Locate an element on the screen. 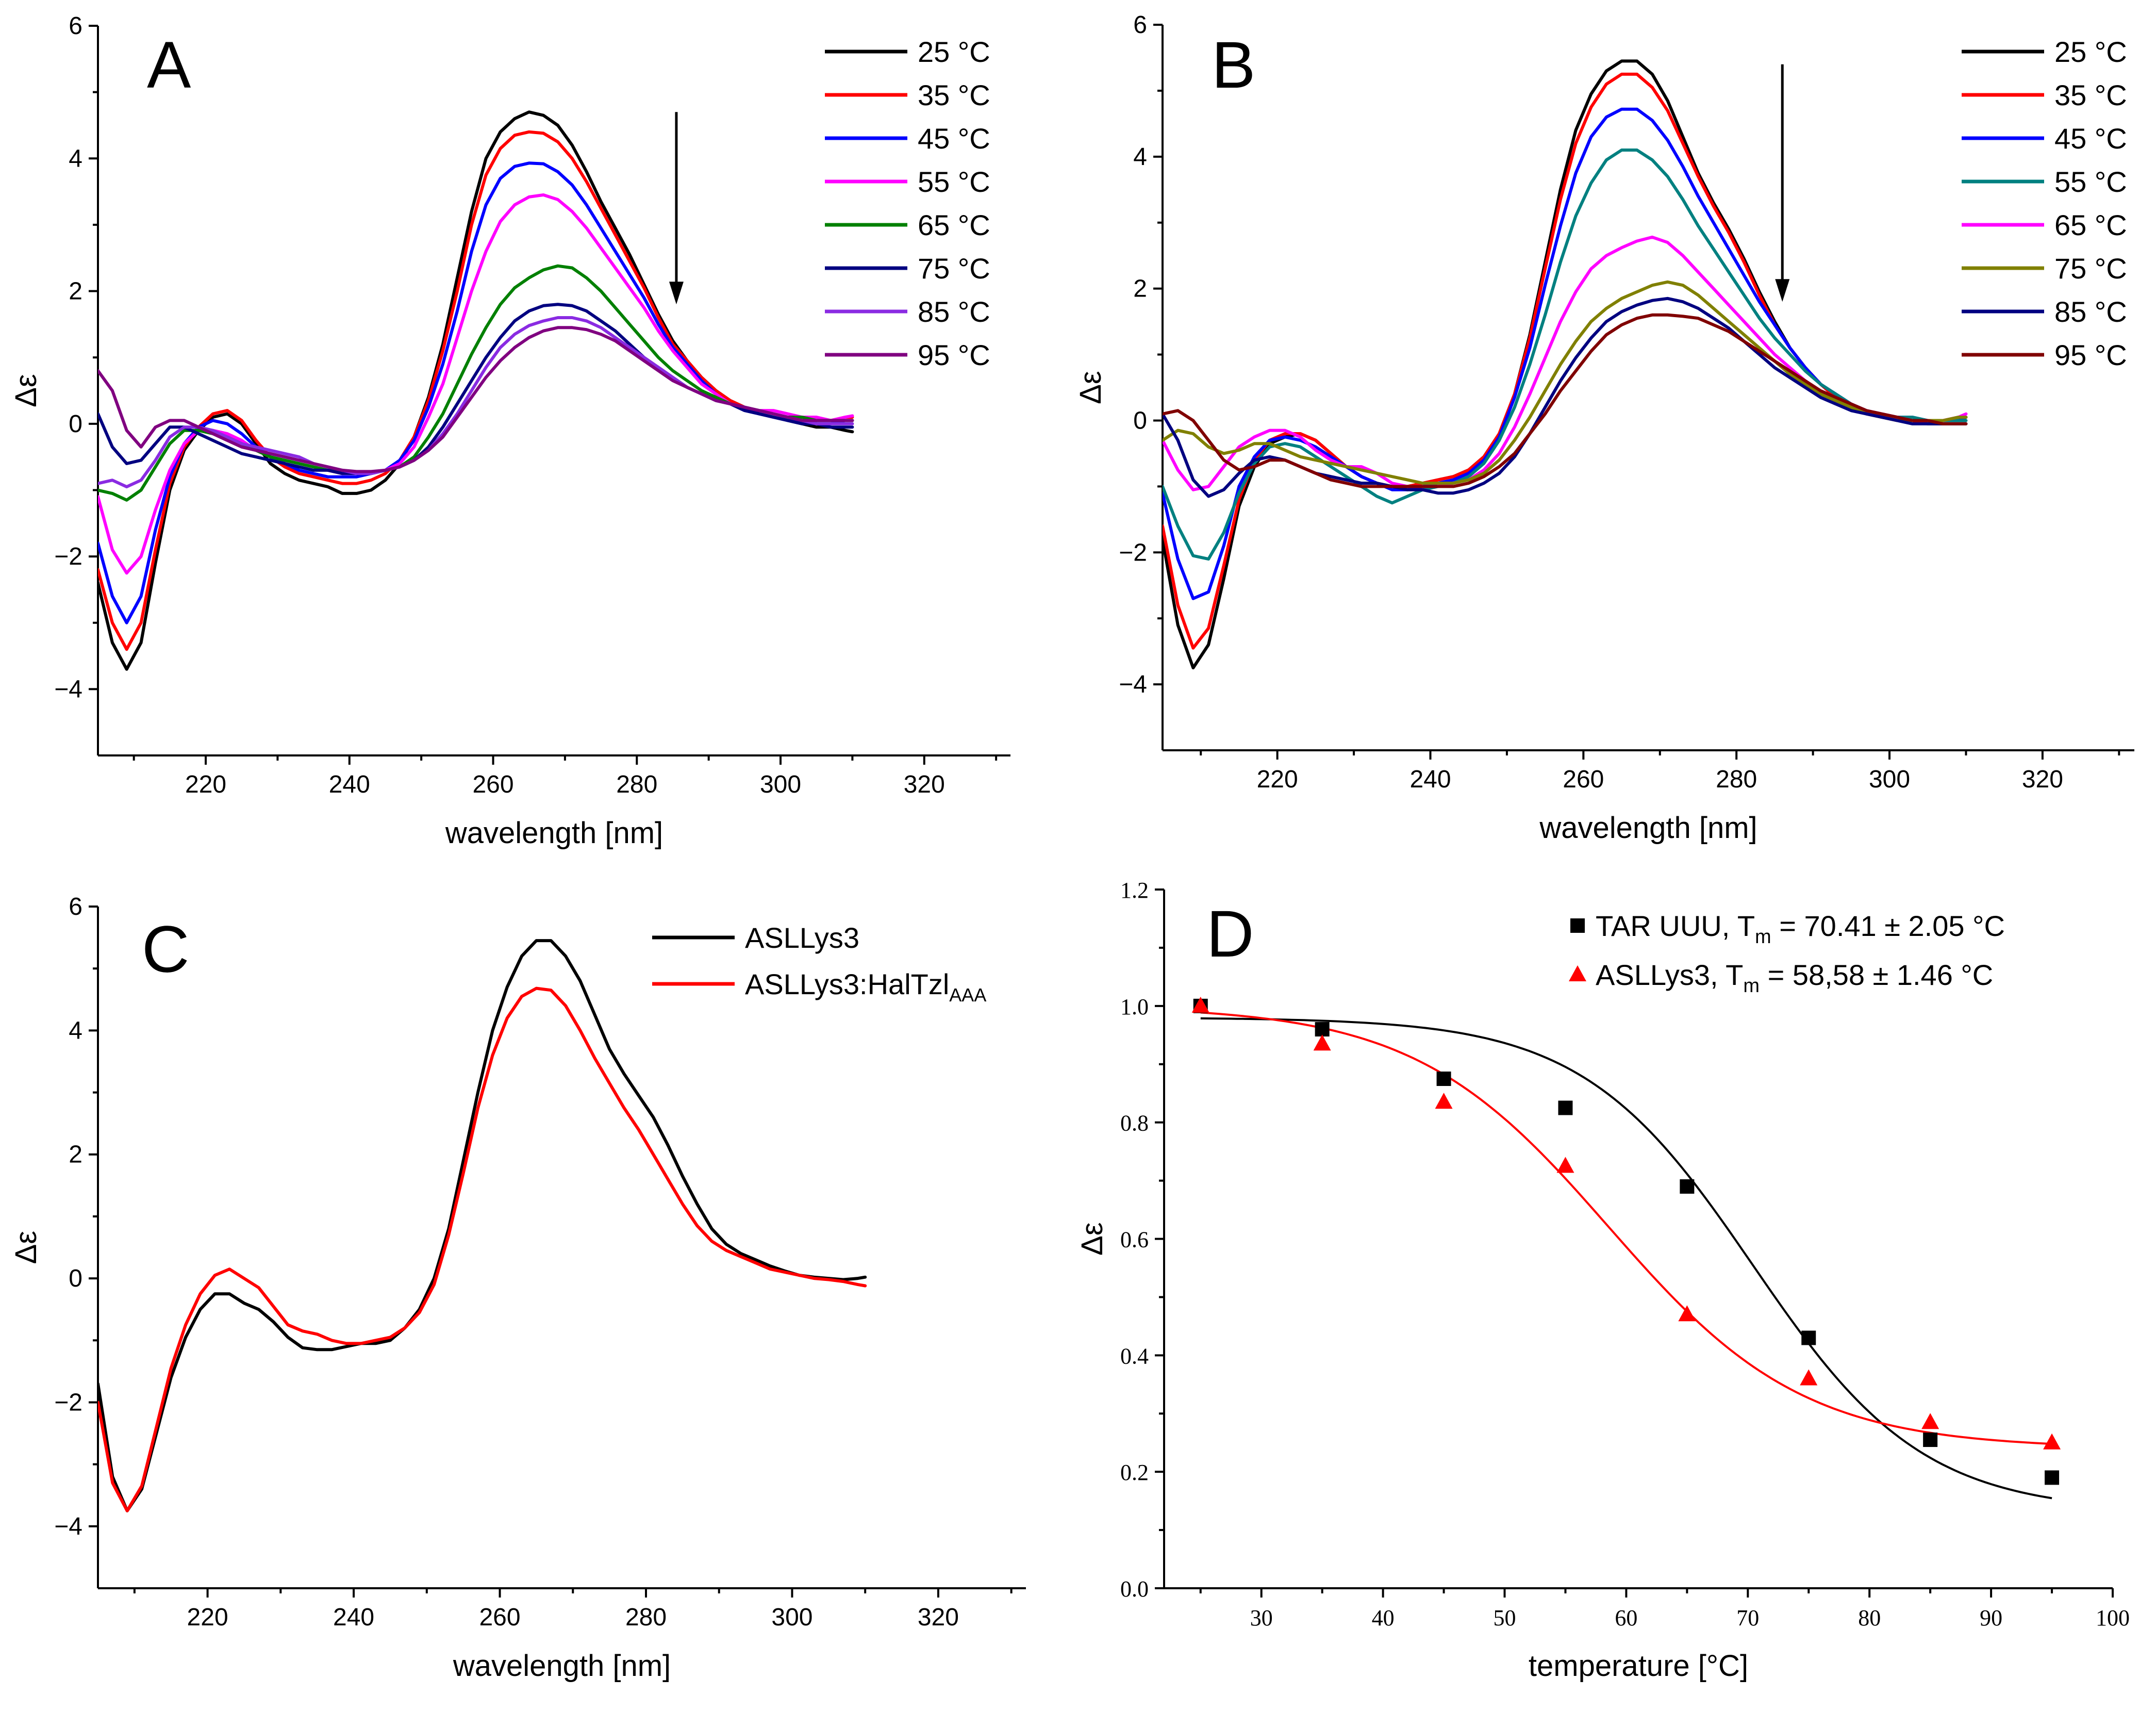 The width and height of the screenshot is (2156, 1712). x-tick-label: 60 is located at coordinates (1626, 1618).